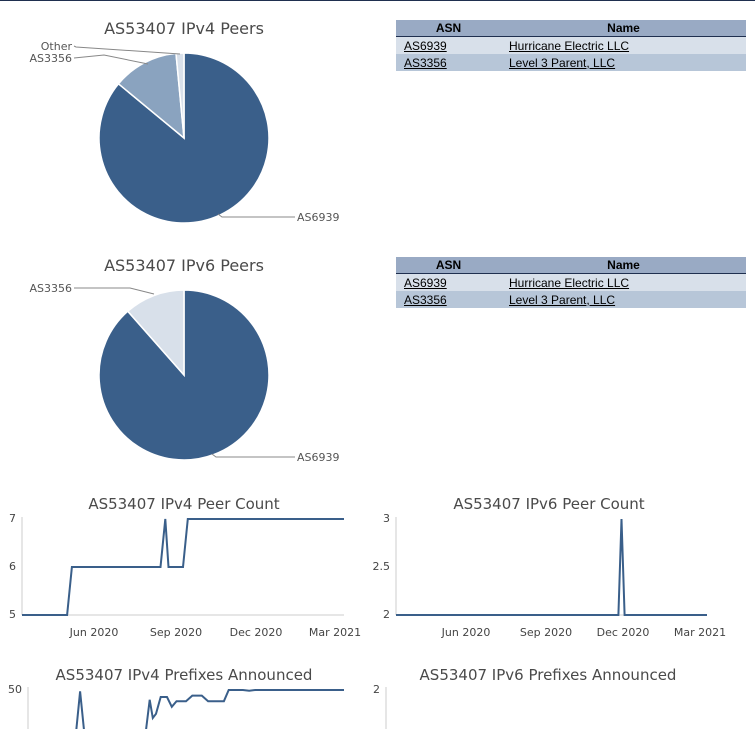  What do you see at coordinates (184, 28) in the screenshot?
I see `v4-peers-pie-title: AS53407 IPv4 Peers` at bounding box center [184, 28].